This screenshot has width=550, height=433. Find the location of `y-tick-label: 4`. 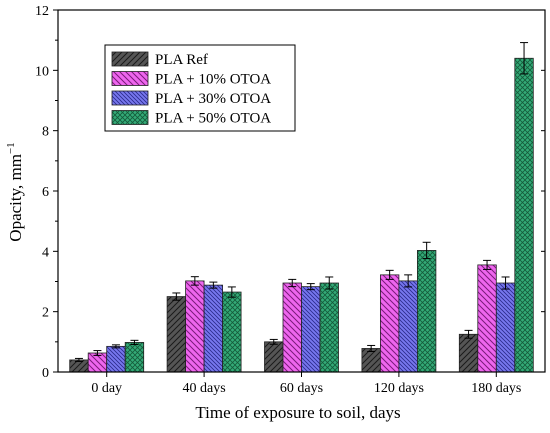

y-tick-label: 4 is located at coordinates (45, 252).